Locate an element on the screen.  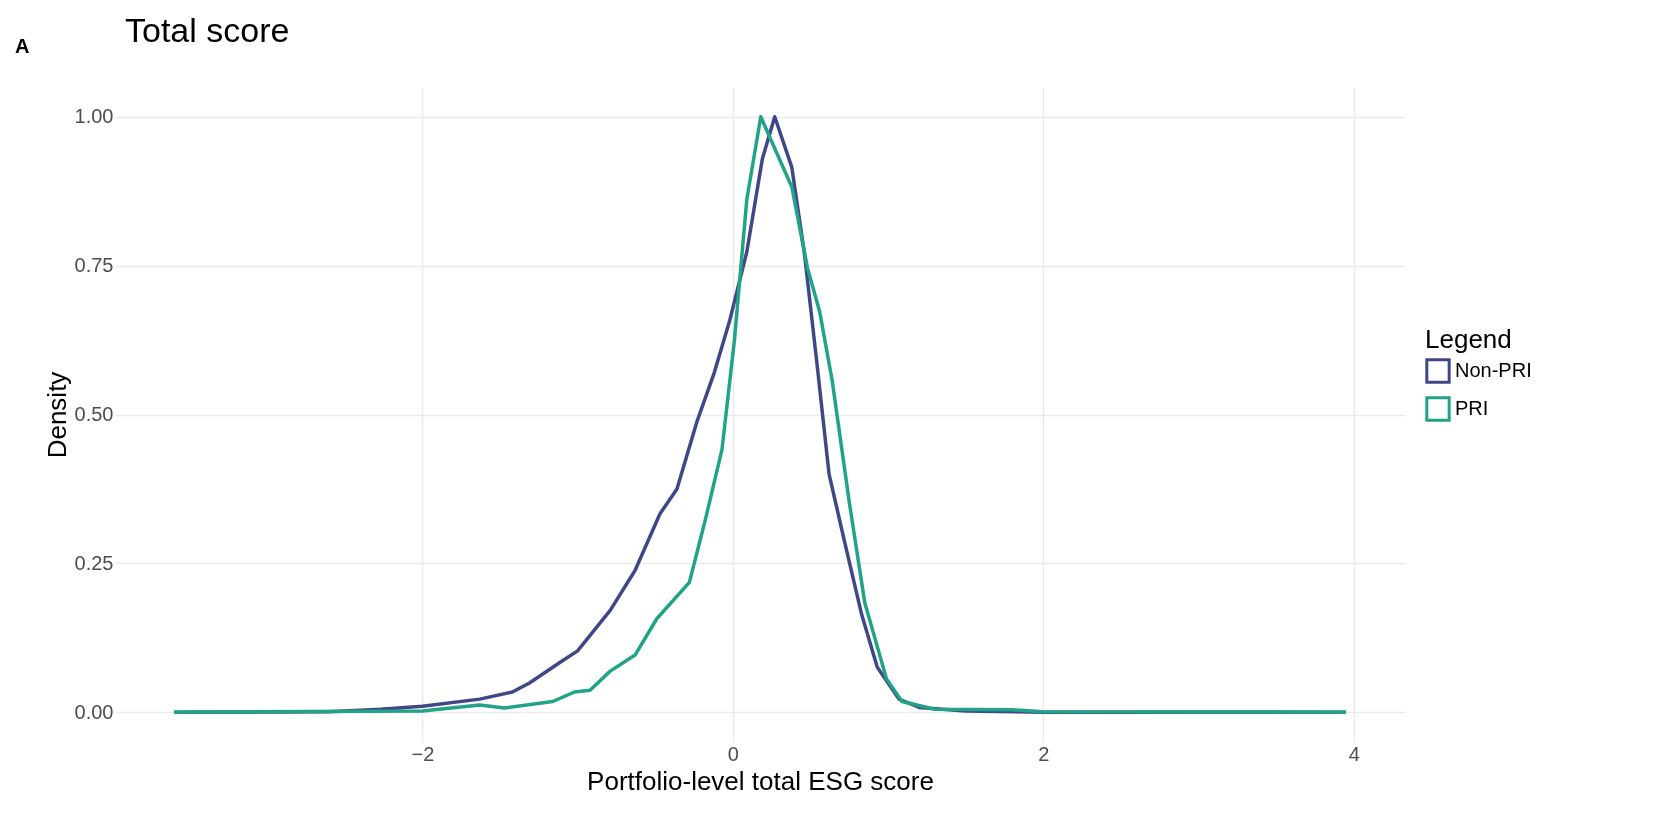
x-axis-title: Portfolio-level total ESG score is located at coordinates (760, 780).